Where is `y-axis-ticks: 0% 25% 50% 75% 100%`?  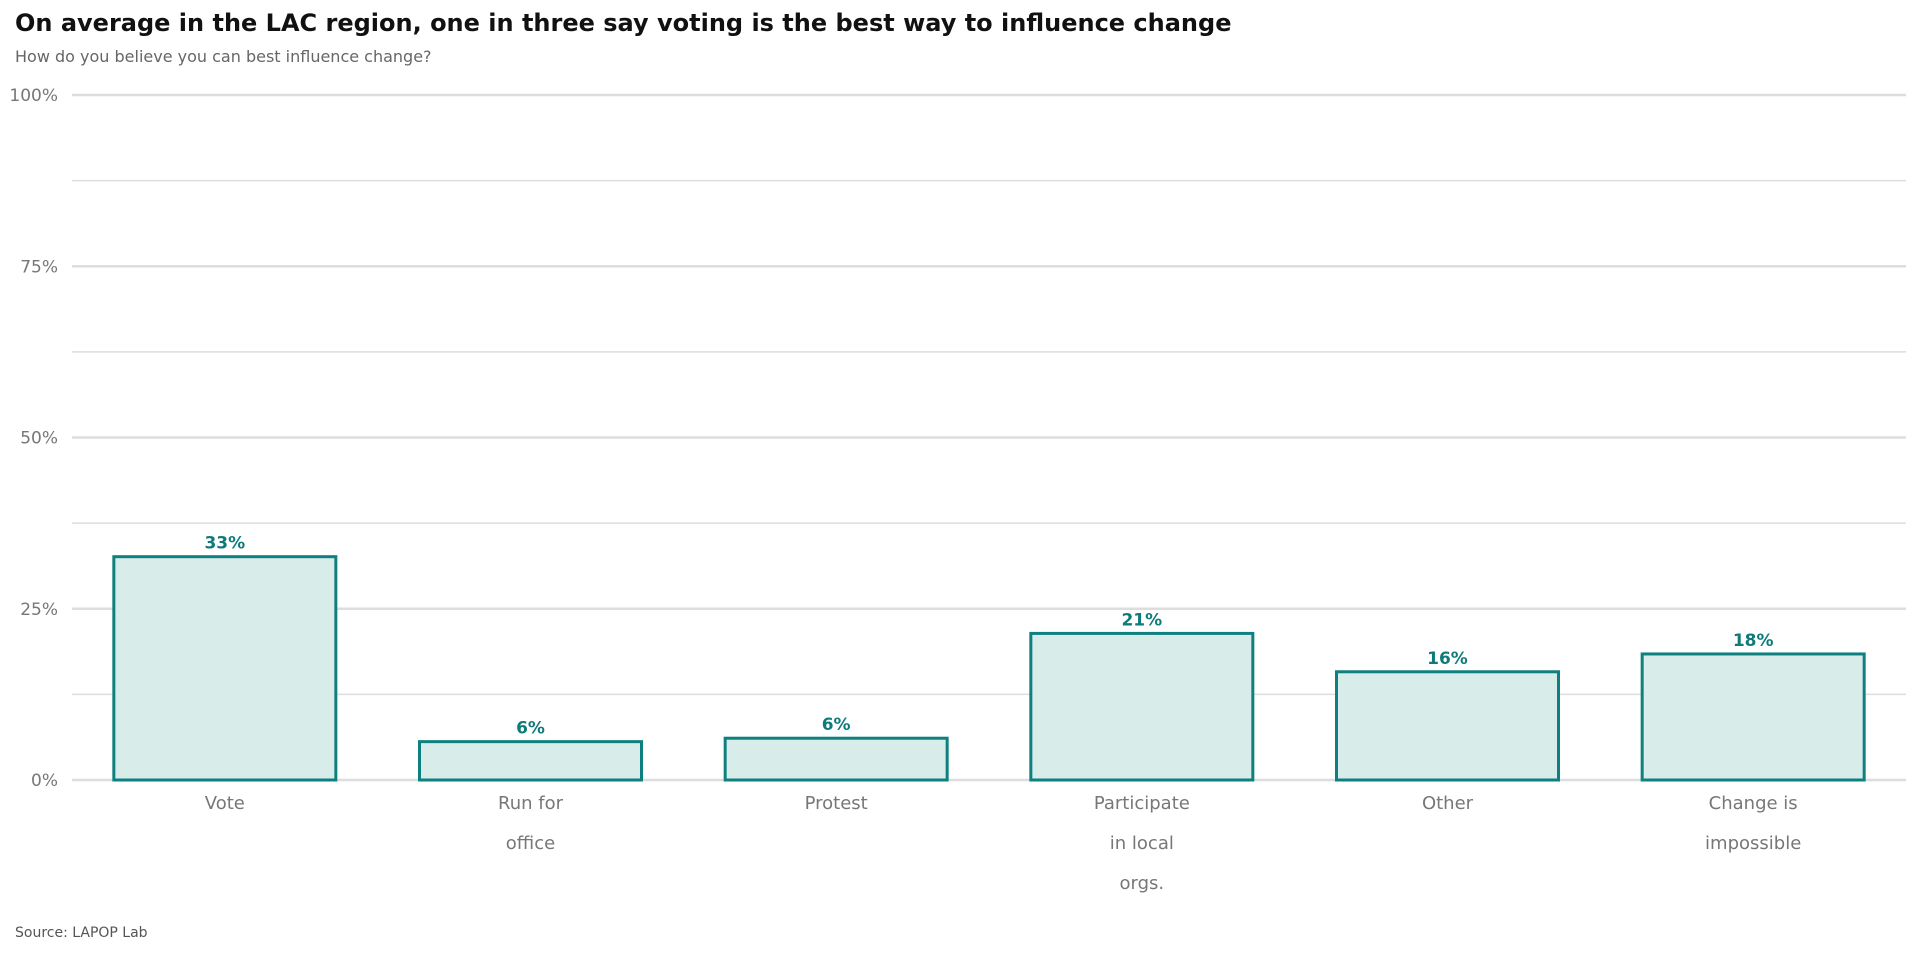 y-axis-ticks: 0% 25% 50% 75% 100% is located at coordinates (33, 438).